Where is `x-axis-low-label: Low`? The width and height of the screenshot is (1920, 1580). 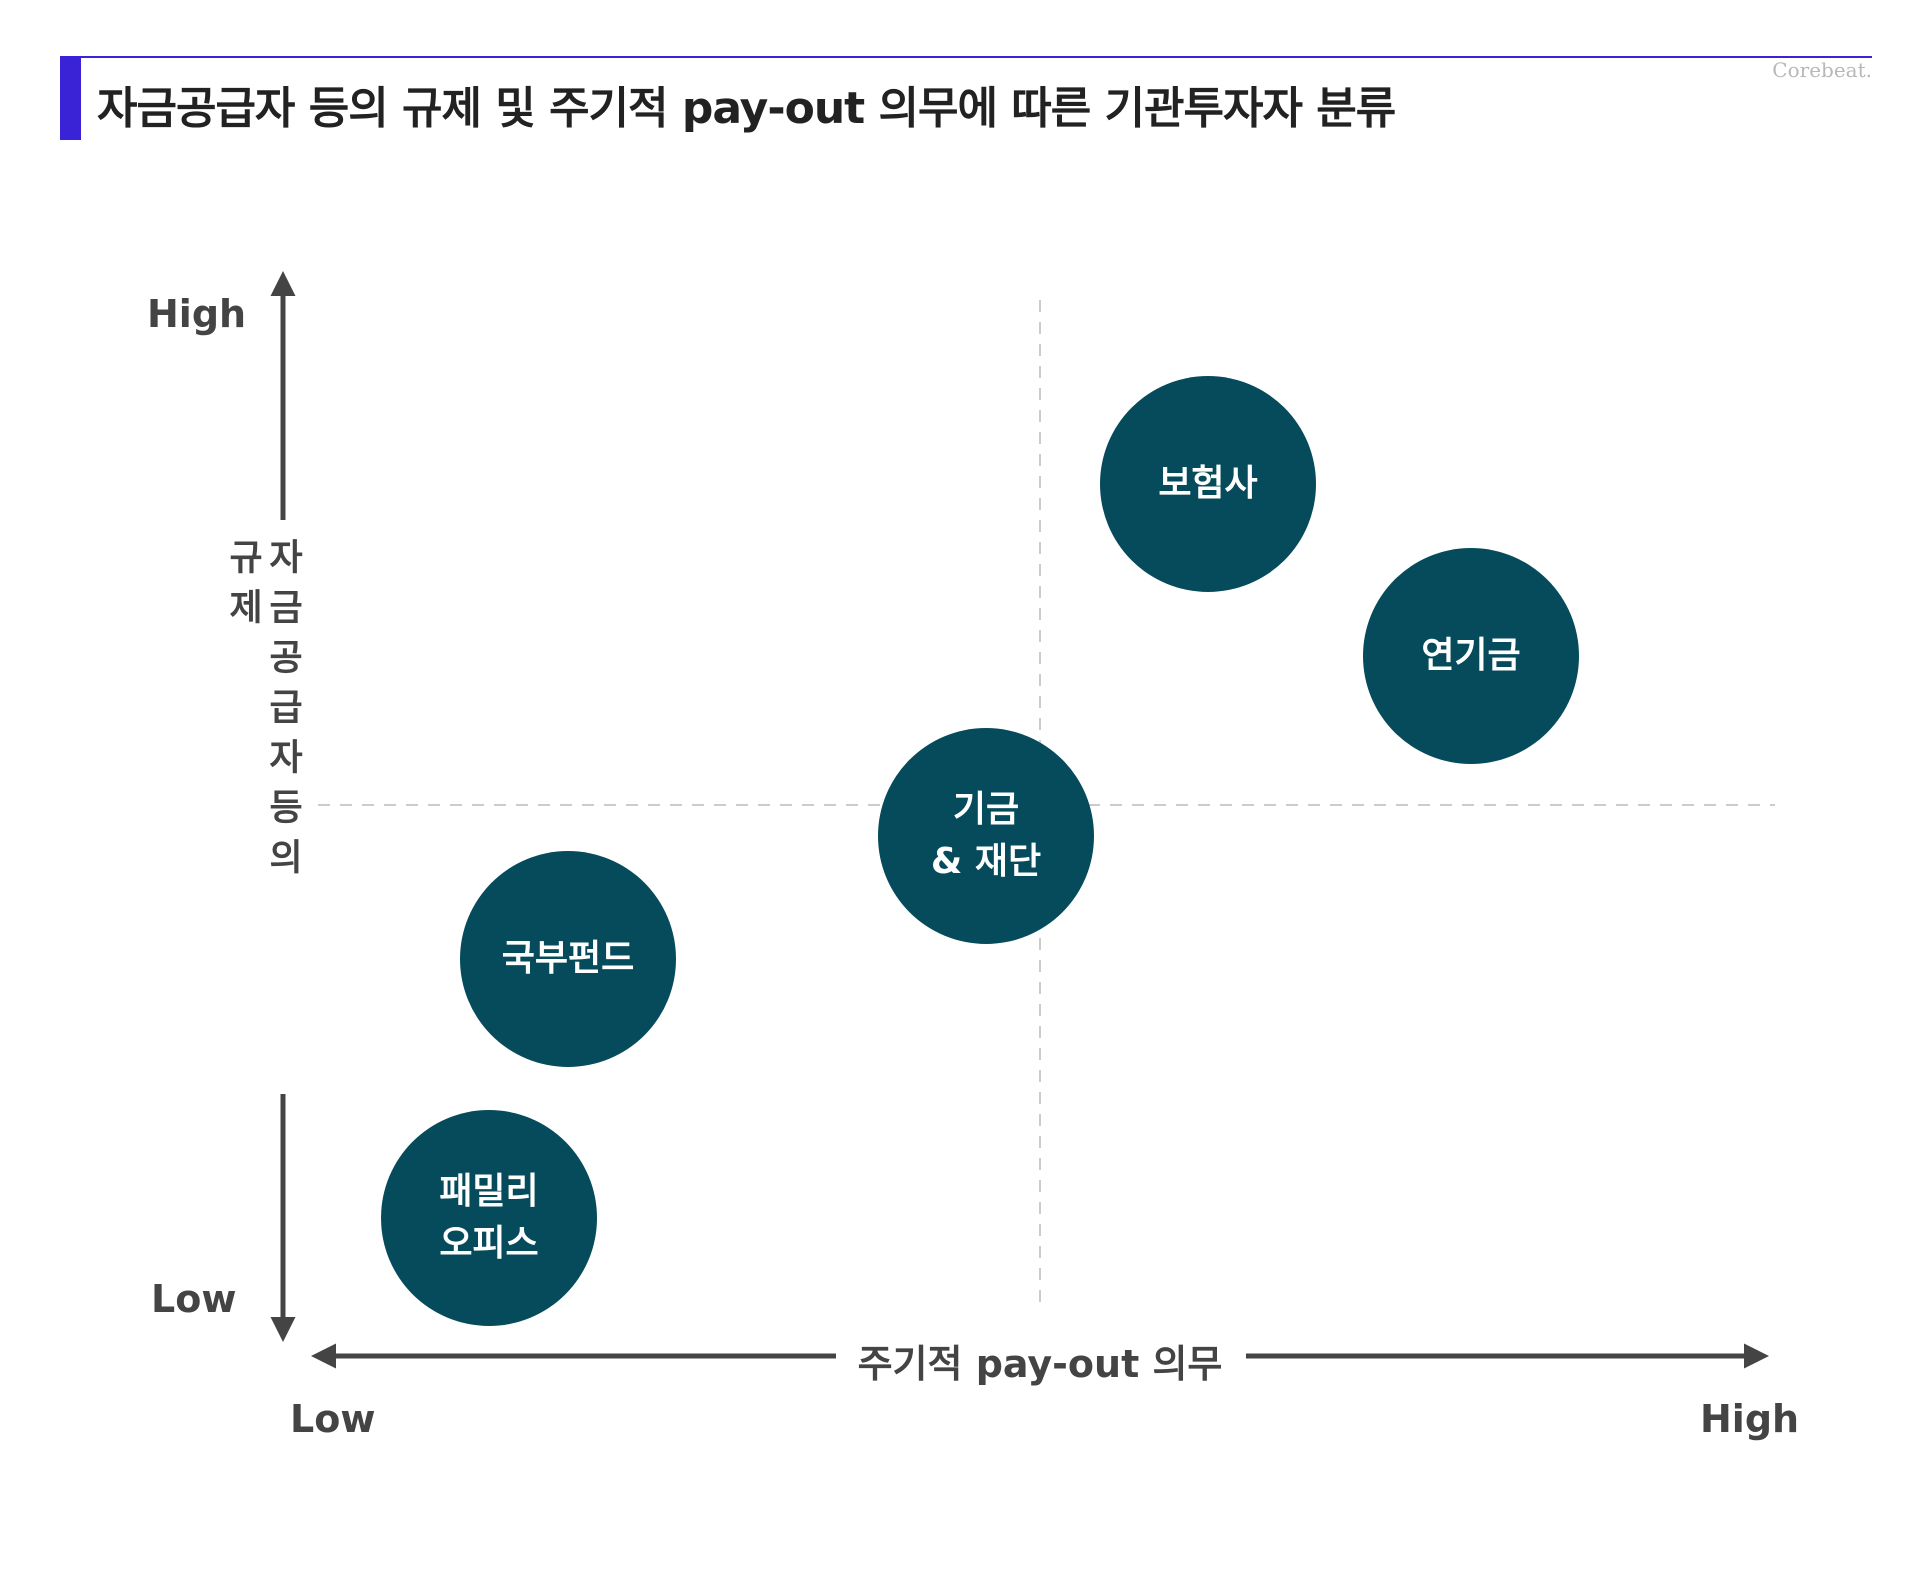
x-axis-low-label: Low is located at coordinates (333, 1419).